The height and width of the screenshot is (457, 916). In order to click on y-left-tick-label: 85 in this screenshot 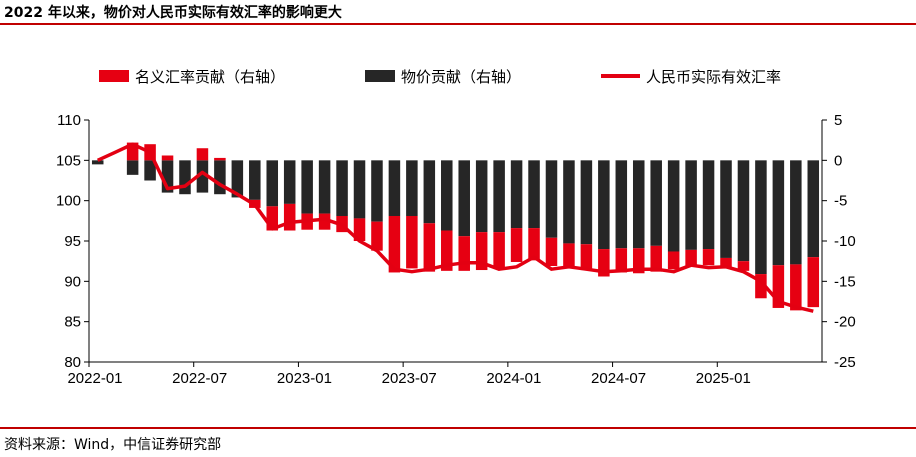, I will do `click(72, 322)`.